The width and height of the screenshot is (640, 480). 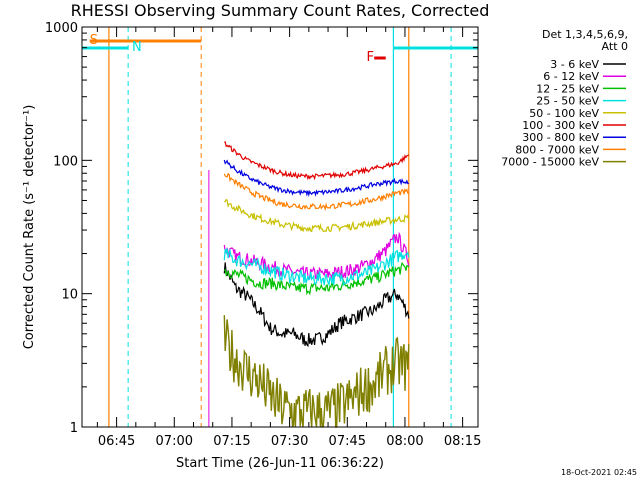 What do you see at coordinates (462, 441) in the screenshot?
I see `x-tick-label: 08:15` at bounding box center [462, 441].